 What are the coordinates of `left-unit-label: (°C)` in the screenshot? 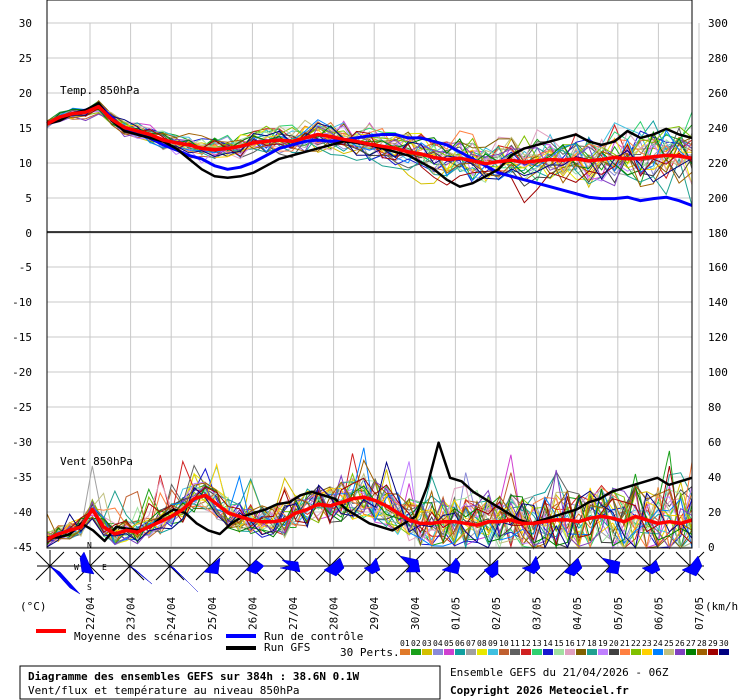 It's located at (33, 606).